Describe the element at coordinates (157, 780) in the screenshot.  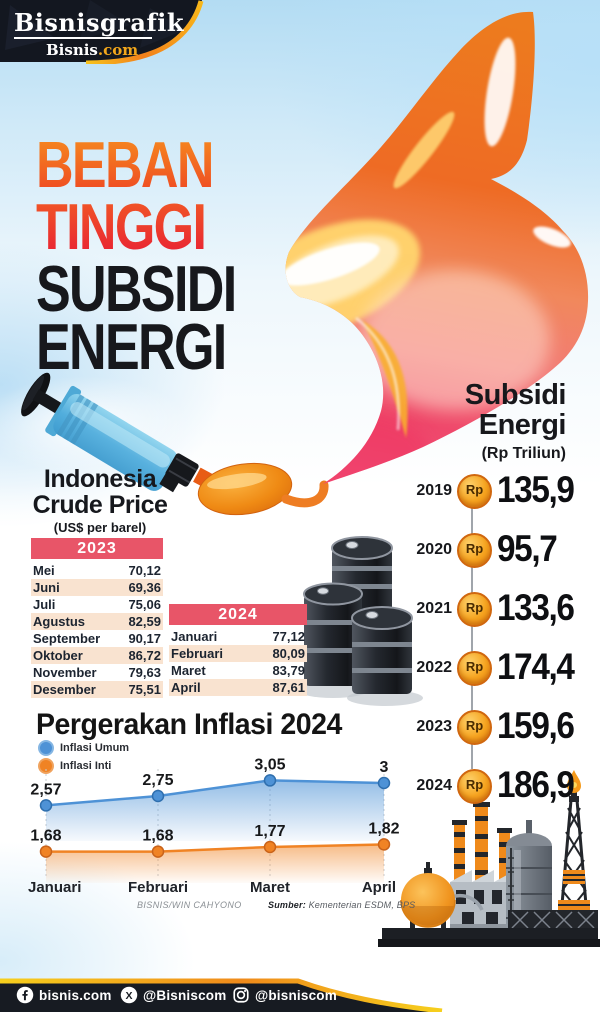
I see `svg-text: 2,75` at that location.